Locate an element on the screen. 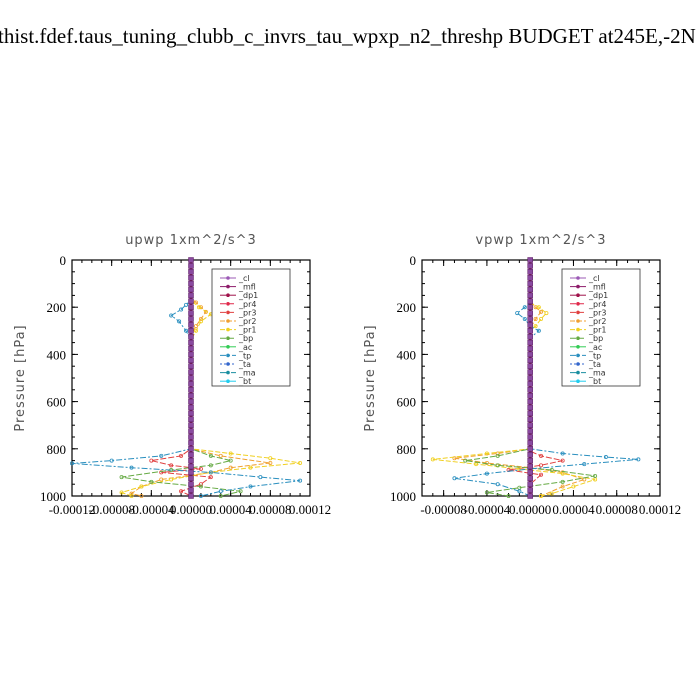  legend-label: _ac is located at coordinates (245, 347).